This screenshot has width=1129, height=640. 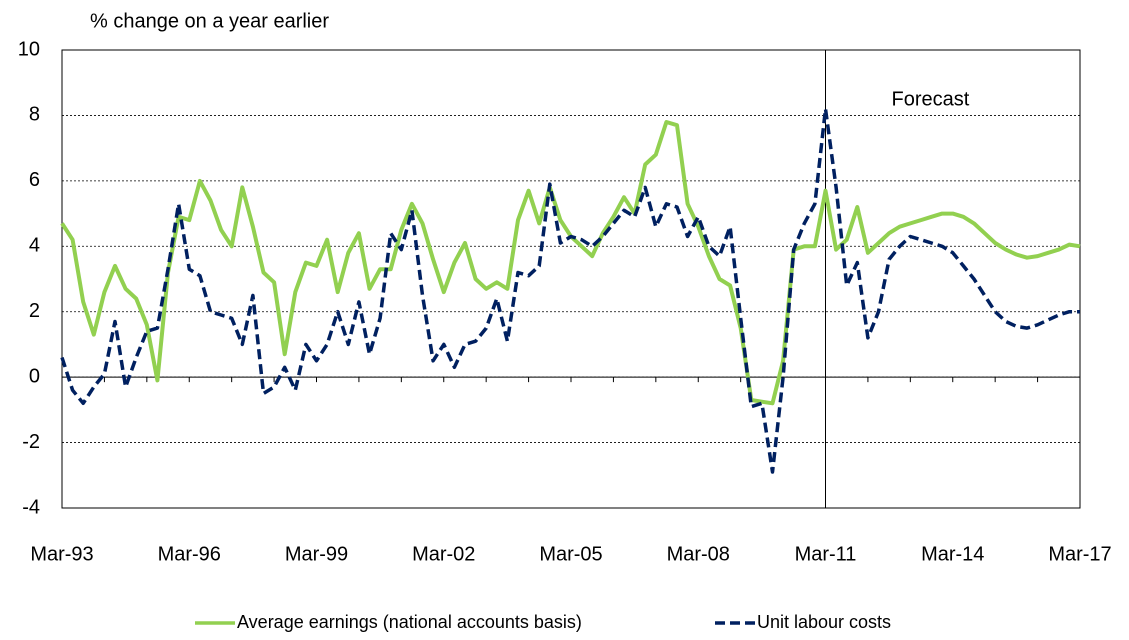 What do you see at coordinates (826, 554) in the screenshot?
I see `x-tick-label: Mar-11` at bounding box center [826, 554].